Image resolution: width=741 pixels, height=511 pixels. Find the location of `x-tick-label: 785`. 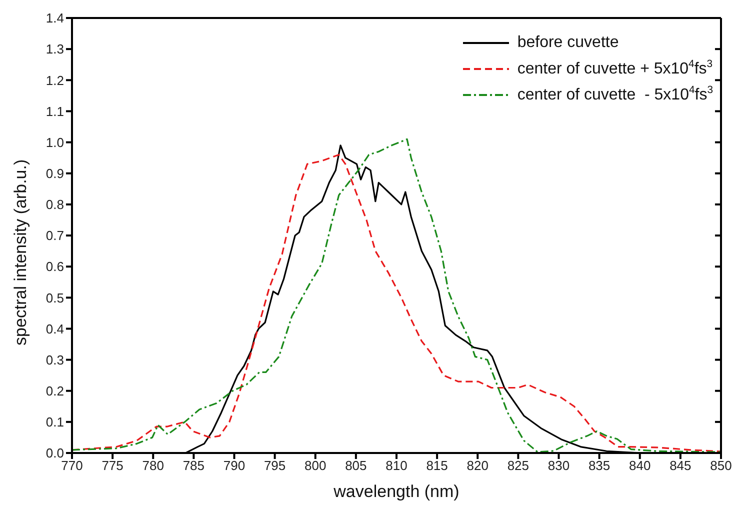

x-tick-label: 785 is located at coordinates (193, 466).